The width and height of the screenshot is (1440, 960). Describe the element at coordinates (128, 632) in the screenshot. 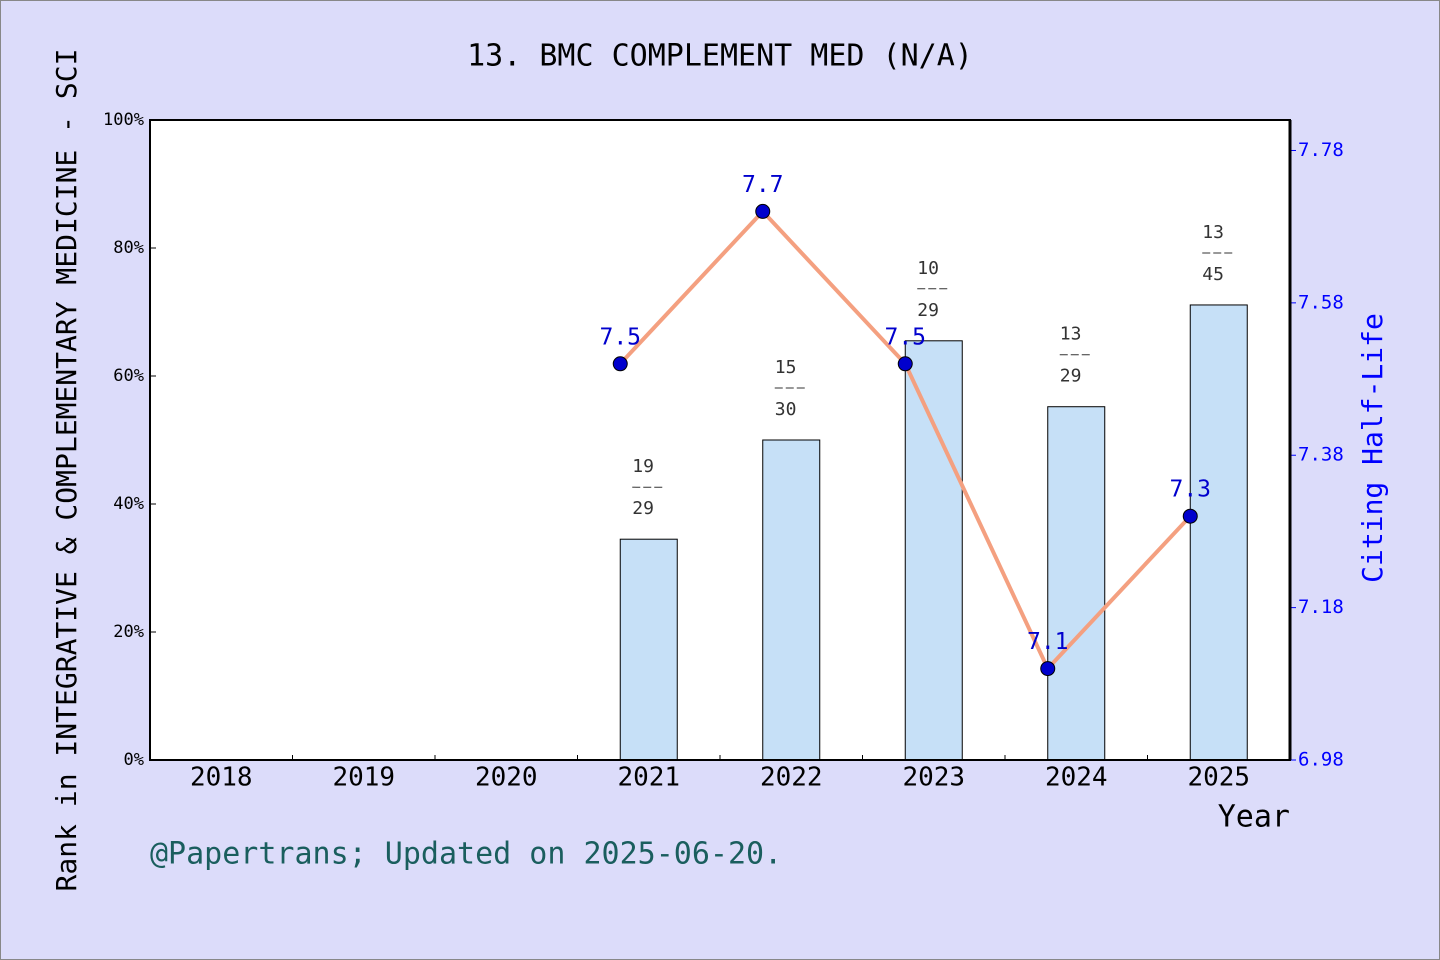

I see `y-tick-label: 20%` at that location.